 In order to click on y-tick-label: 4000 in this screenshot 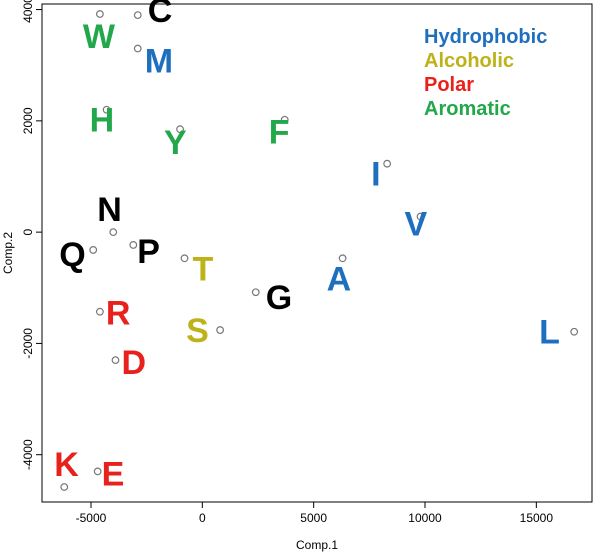, I will do `click(28, 11)`.